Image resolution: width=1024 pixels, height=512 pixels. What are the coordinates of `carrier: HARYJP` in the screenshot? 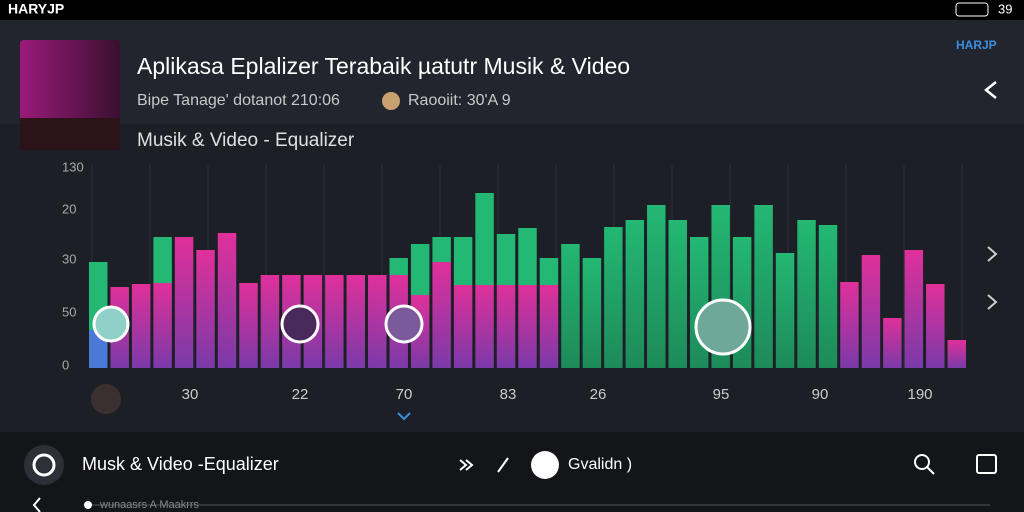 It's located at (36, 9).